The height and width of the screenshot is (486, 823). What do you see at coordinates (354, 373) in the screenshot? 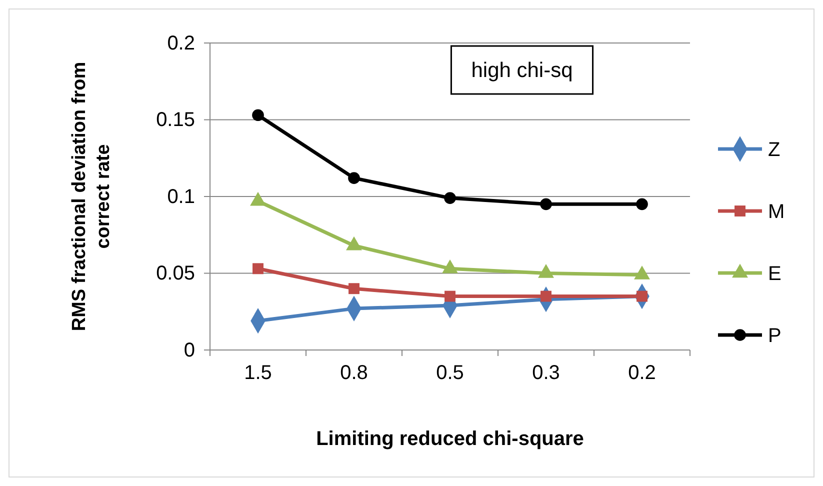
I see `x-tick-label: 0.8` at bounding box center [354, 373].